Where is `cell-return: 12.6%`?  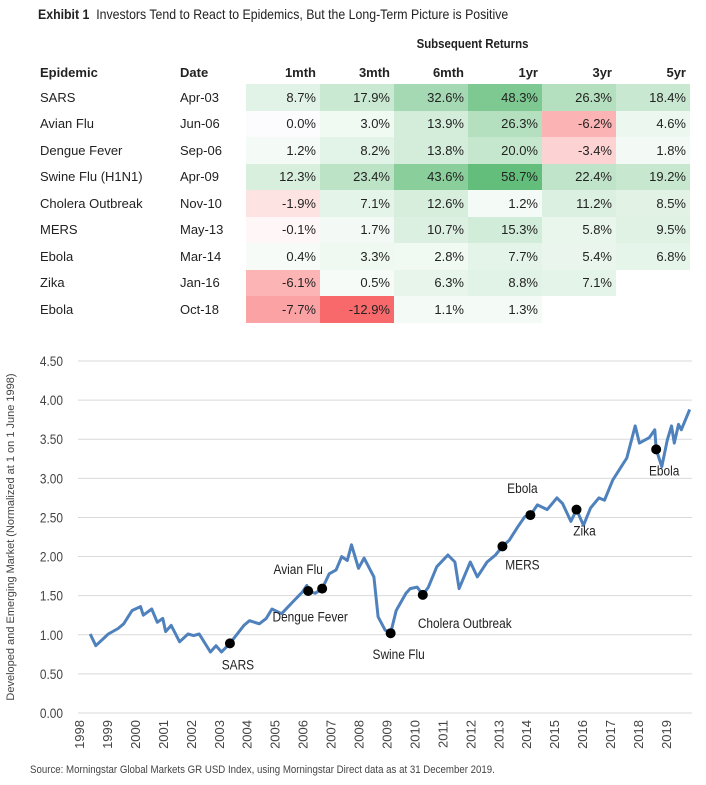
cell-return: 12.6% is located at coordinates (431, 203).